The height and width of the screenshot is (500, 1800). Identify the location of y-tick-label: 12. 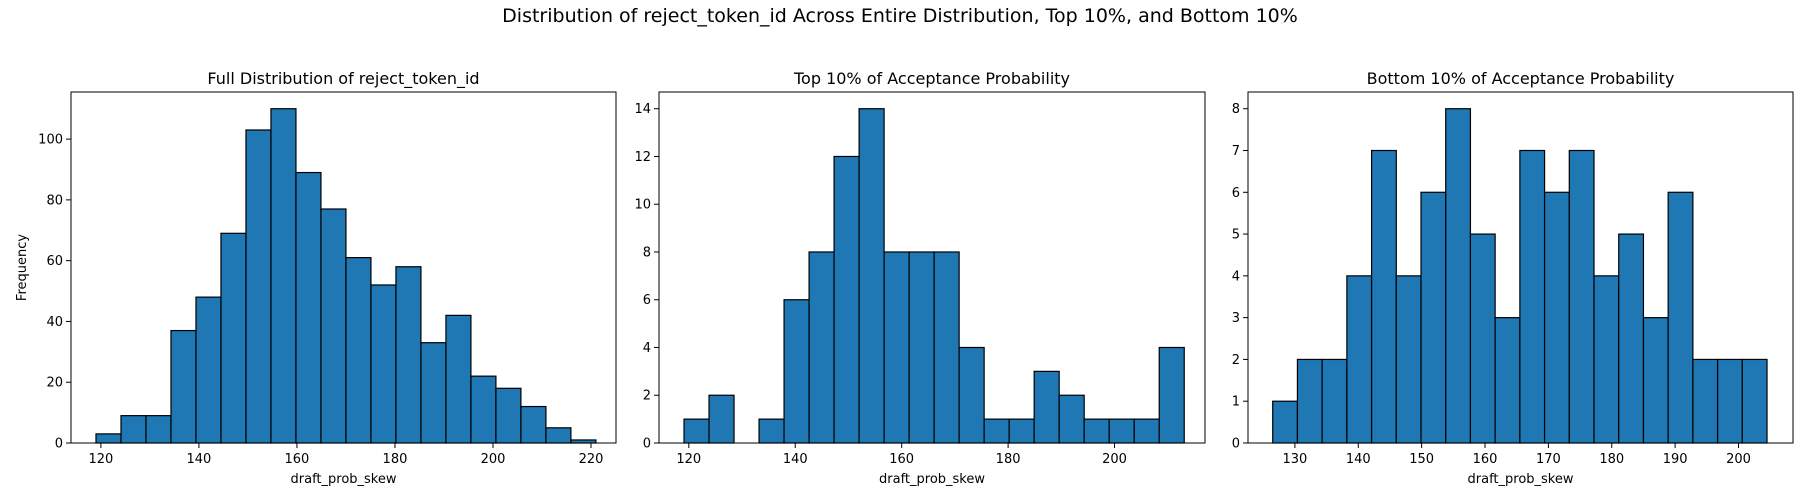
(642, 157).